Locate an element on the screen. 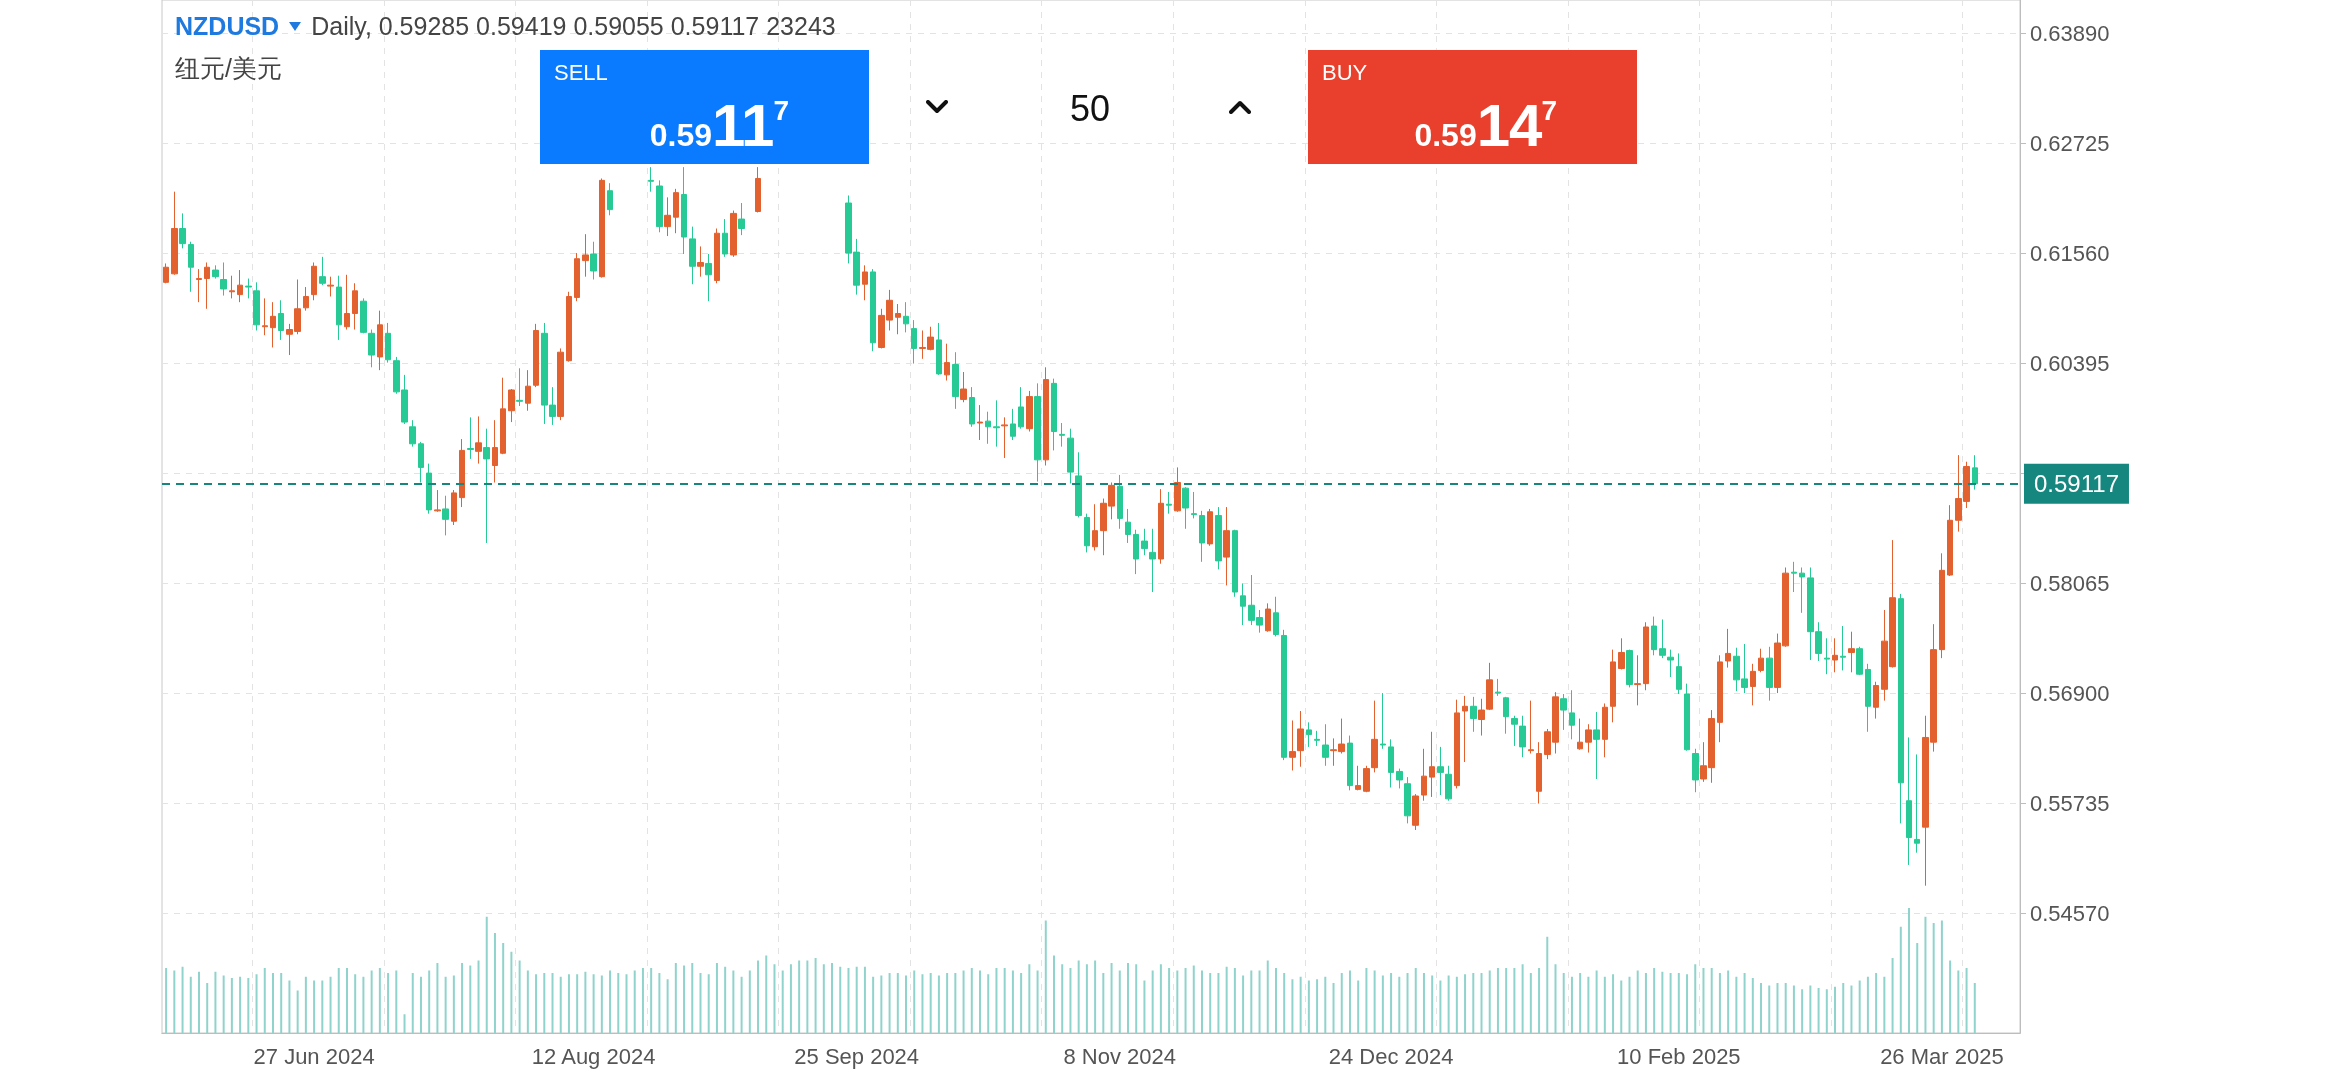 The height and width of the screenshot is (1080, 2341). x-tick-label: 26 Mar 2025 is located at coordinates (1942, 1056).